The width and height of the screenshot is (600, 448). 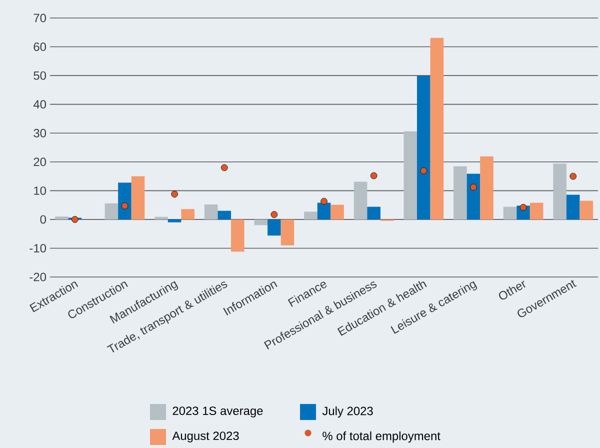 What do you see at coordinates (38, 277) in the screenshot?
I see `y-tick-label: -20` at bounding box center [38, 277].